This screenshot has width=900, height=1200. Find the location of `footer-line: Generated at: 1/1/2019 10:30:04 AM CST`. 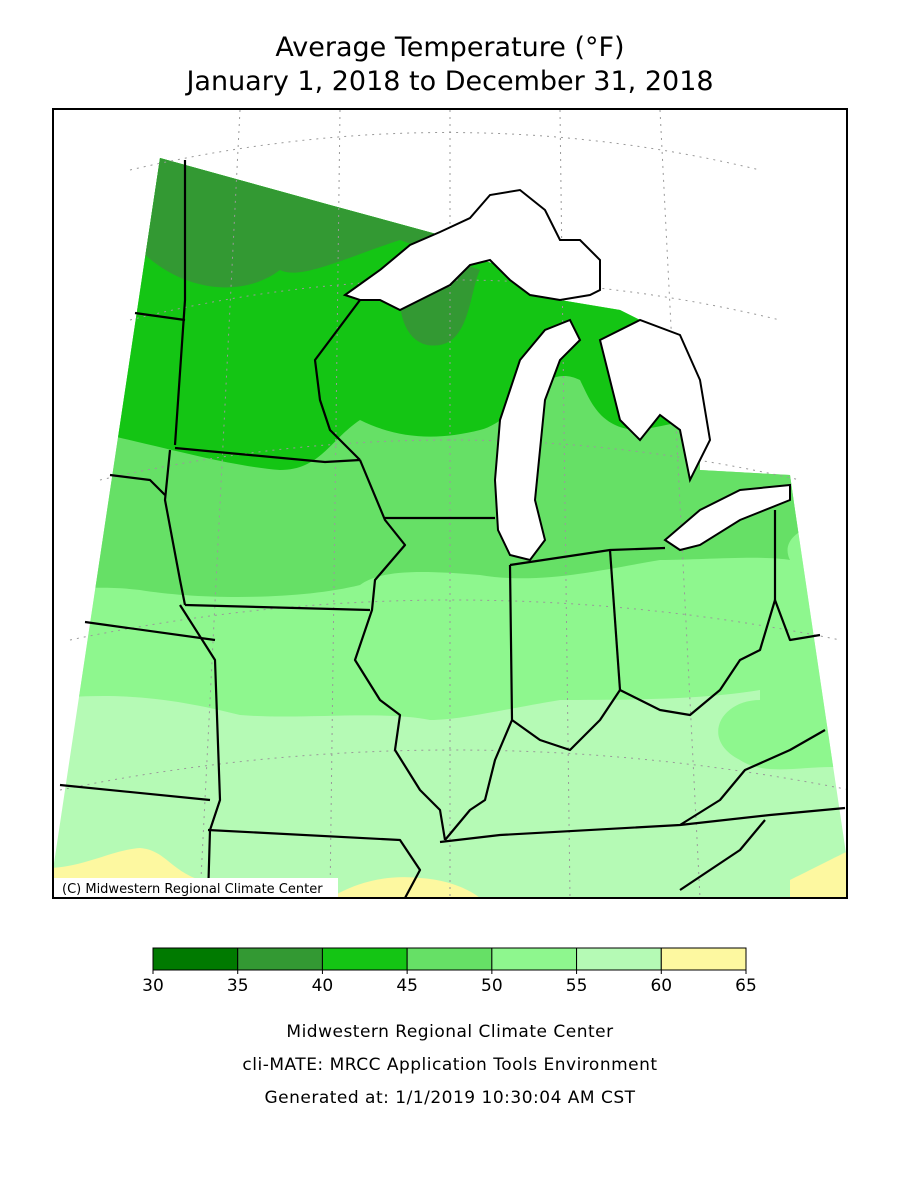

footer-line: Generated at: 1/1/2019 10:30:04 AM CST is located at coordinates (449, 1098).